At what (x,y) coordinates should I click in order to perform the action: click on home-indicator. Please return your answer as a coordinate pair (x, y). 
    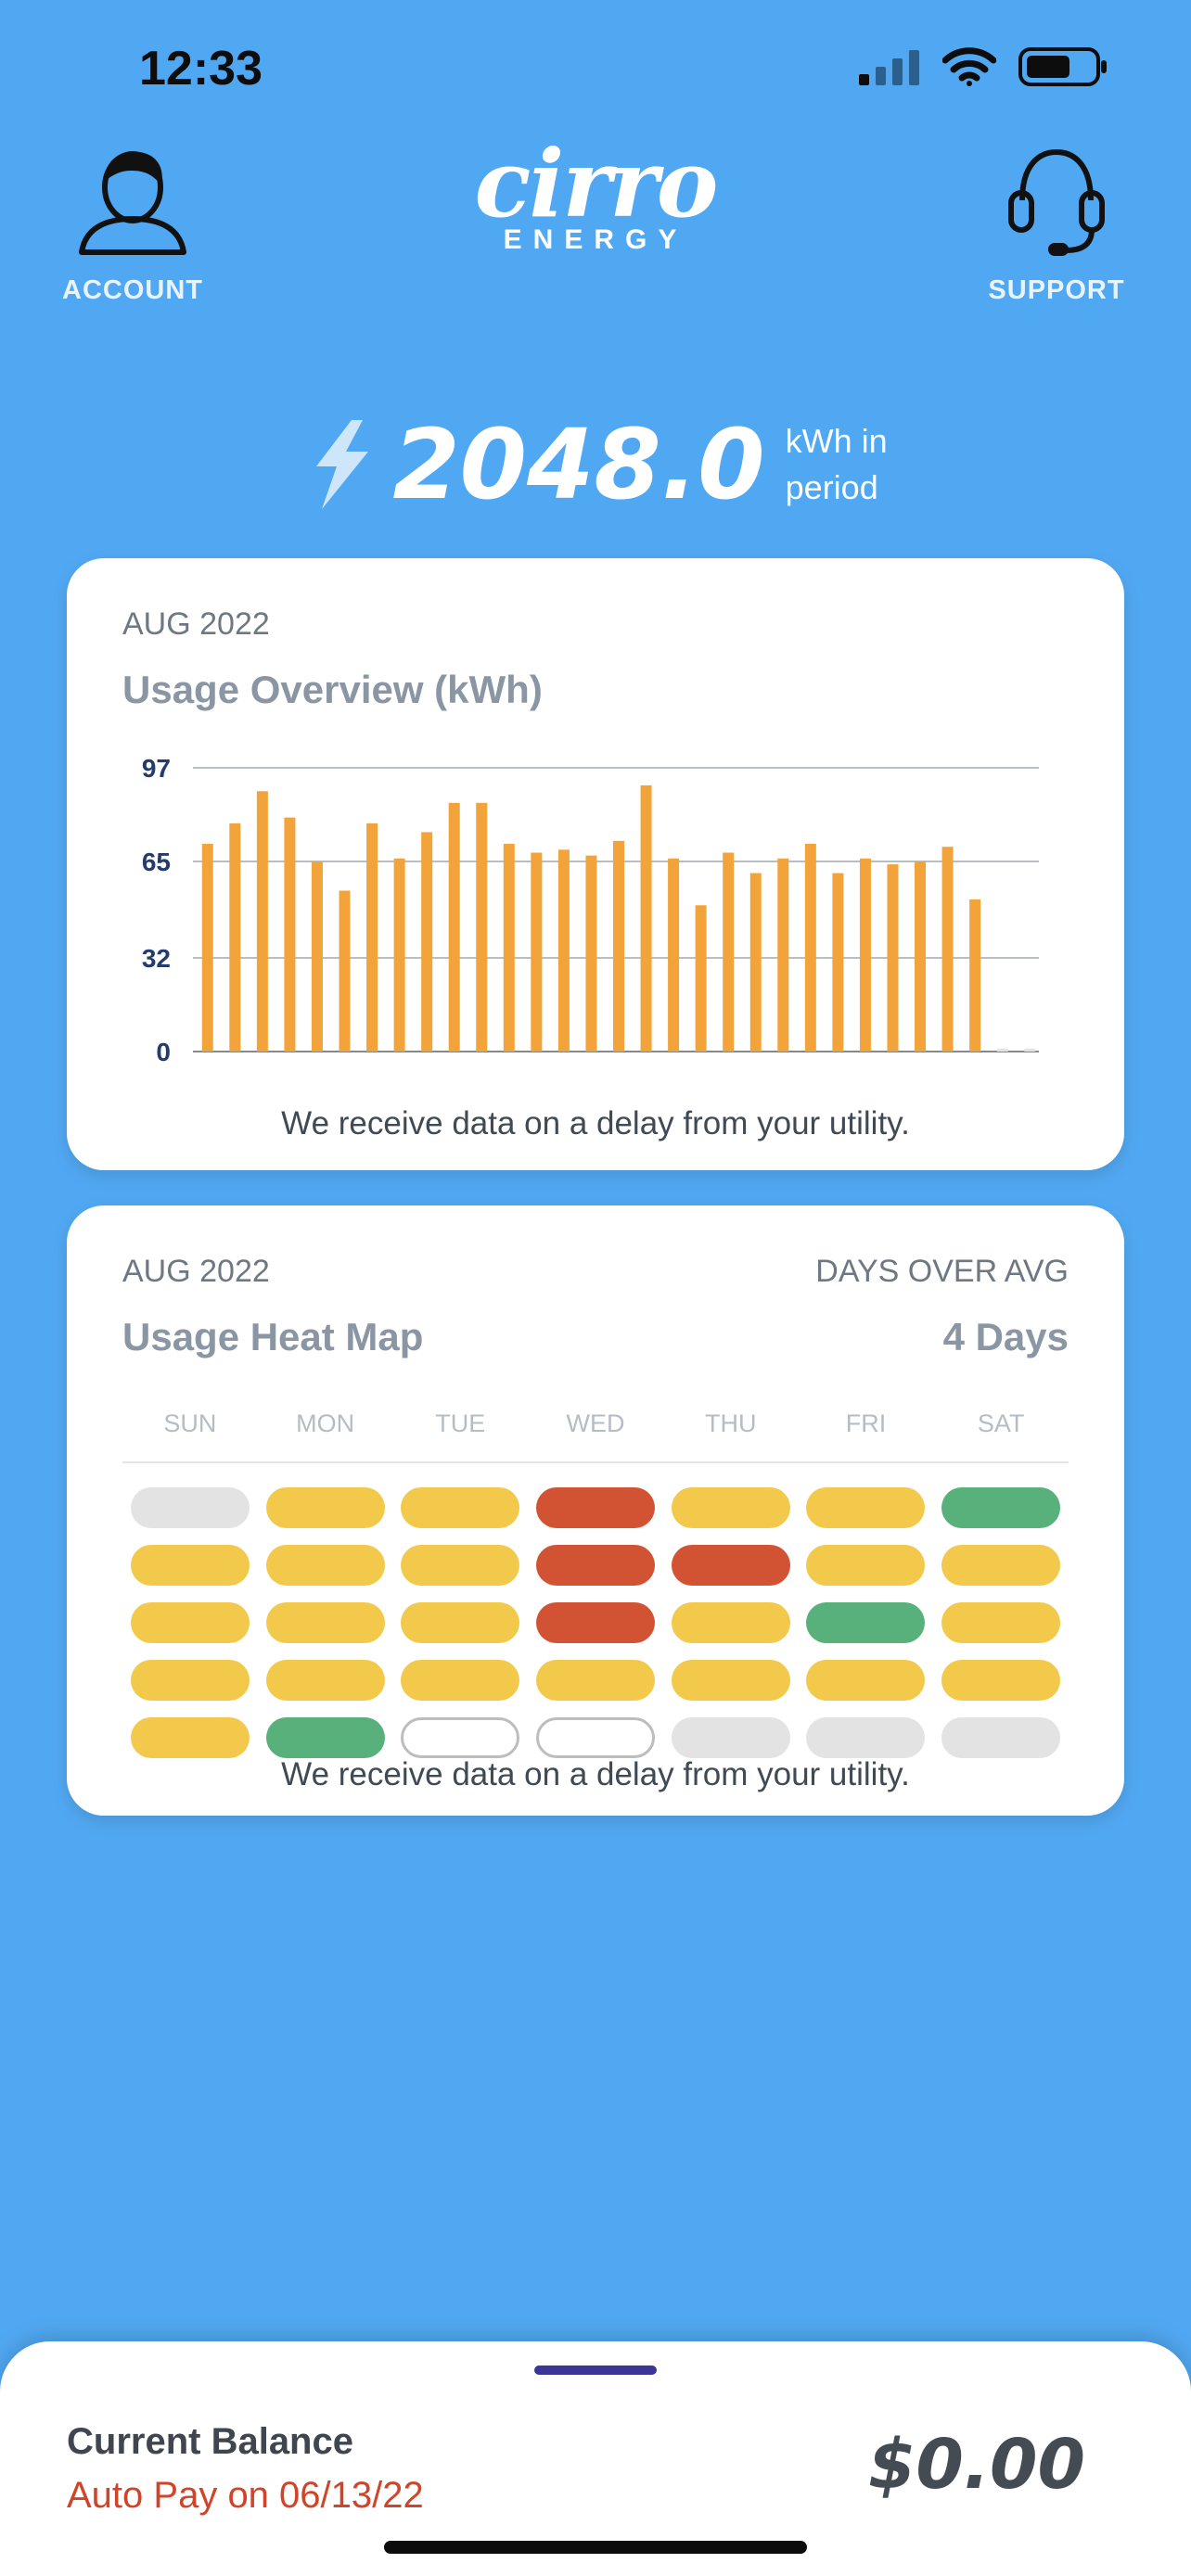
    Looking at the image, I should click on (595, 2547).